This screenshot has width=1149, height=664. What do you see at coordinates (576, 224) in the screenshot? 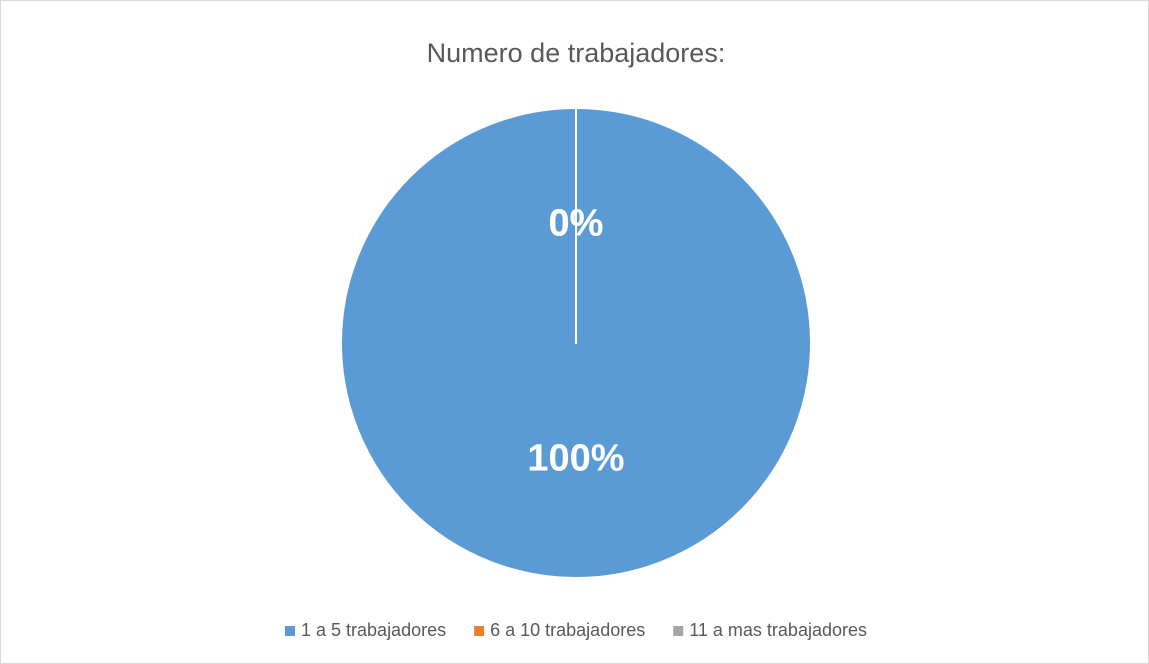
I see `data-label: 0%` at bounding box center [576, 224].